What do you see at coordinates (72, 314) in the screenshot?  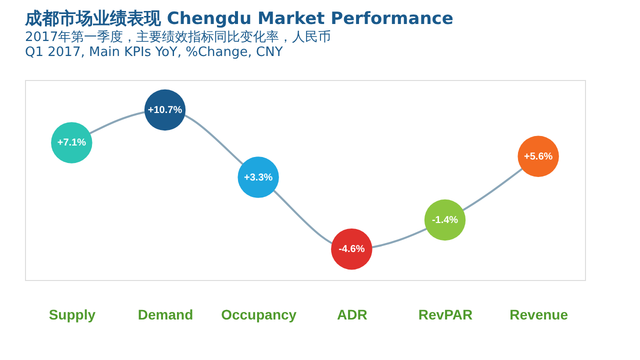 I see `x-tick-label: Supply` at bounding box center [72, 314].